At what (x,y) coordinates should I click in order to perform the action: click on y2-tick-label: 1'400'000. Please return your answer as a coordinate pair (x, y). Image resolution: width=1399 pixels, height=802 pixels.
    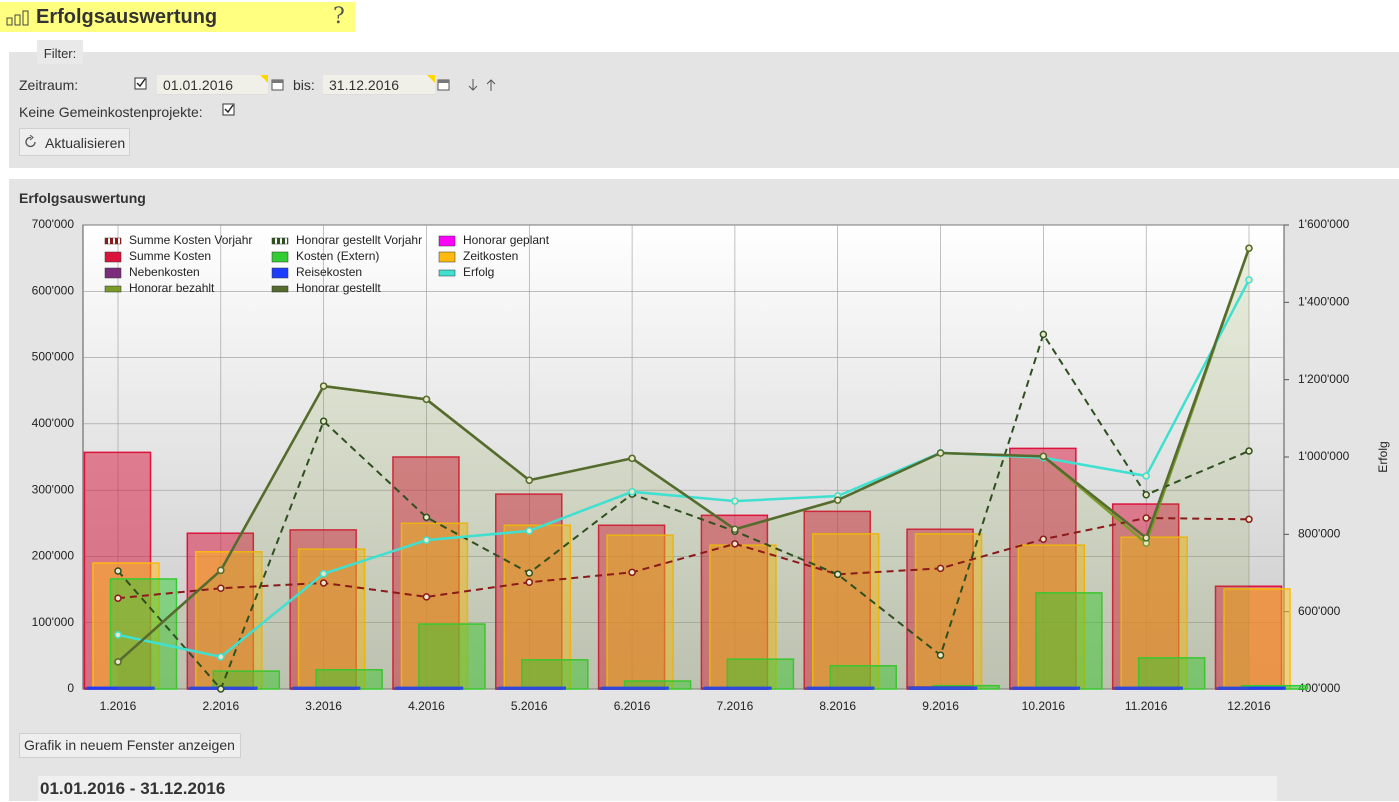
    Looking at the image, I should click on (1324, 302).